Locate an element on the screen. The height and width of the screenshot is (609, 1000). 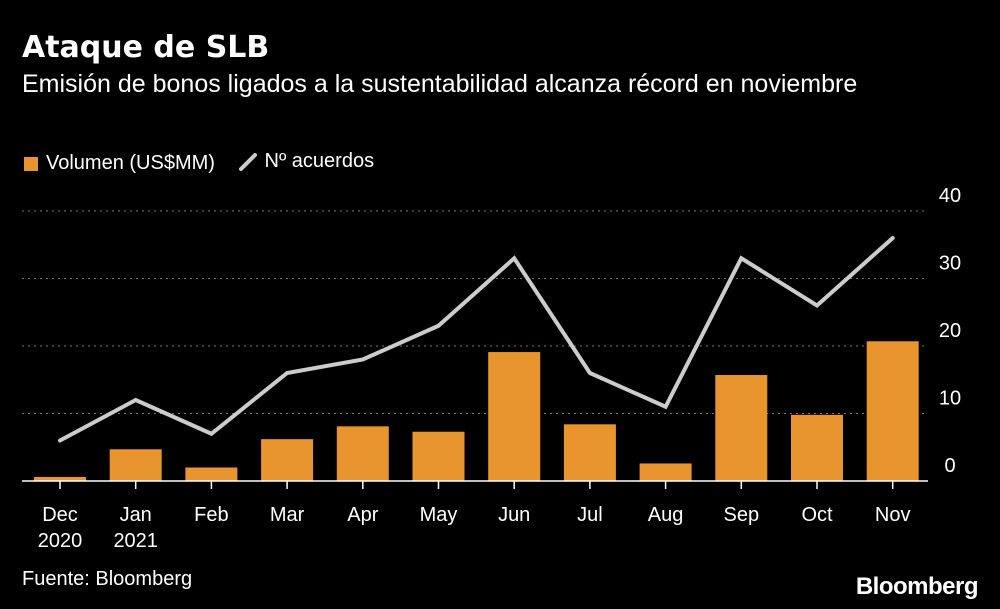
x-tick-label: Feb is located at coordinates (211, 515).